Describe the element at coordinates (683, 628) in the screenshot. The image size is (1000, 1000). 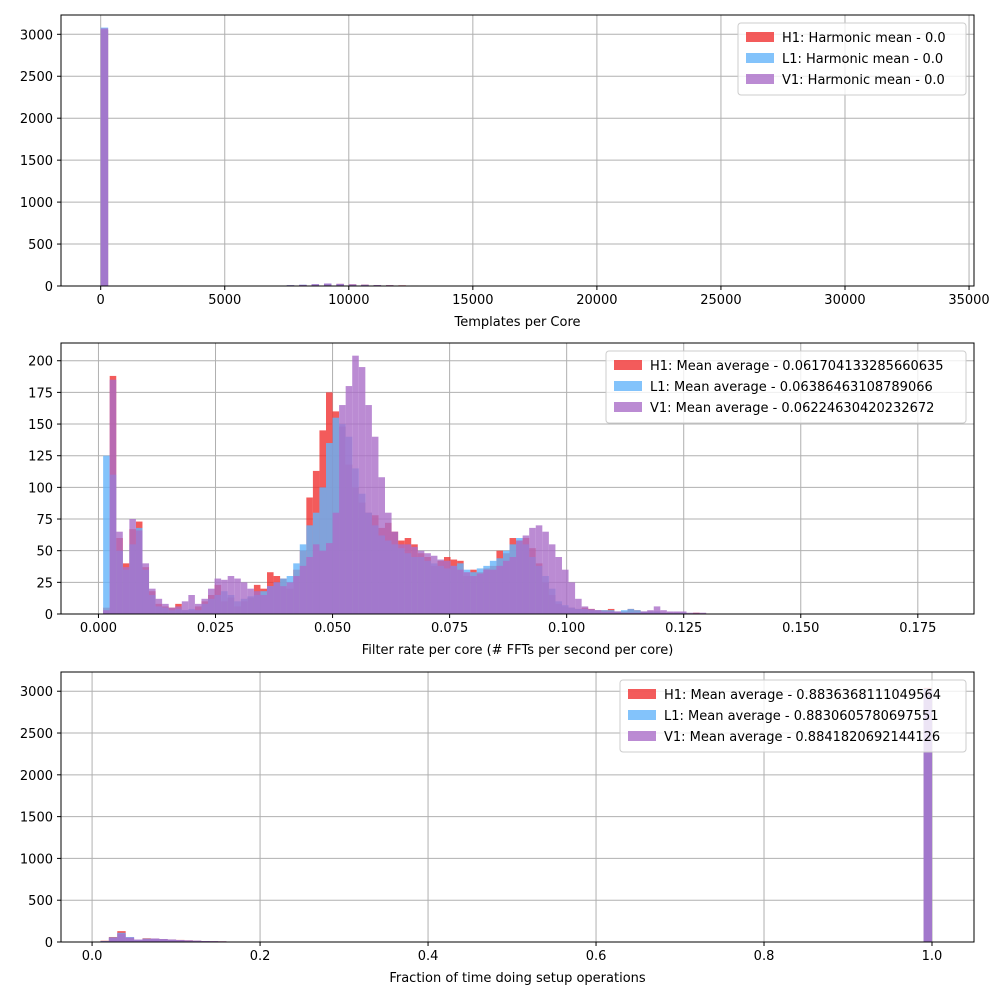
I see `x-tick-label: 0.125` at that location.